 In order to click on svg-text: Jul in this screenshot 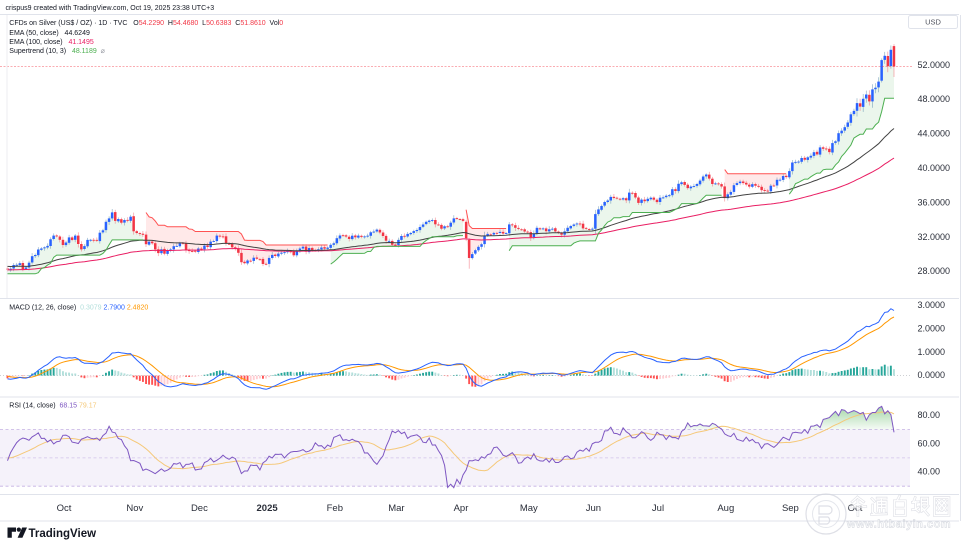, I will do `click(658, 508)`.